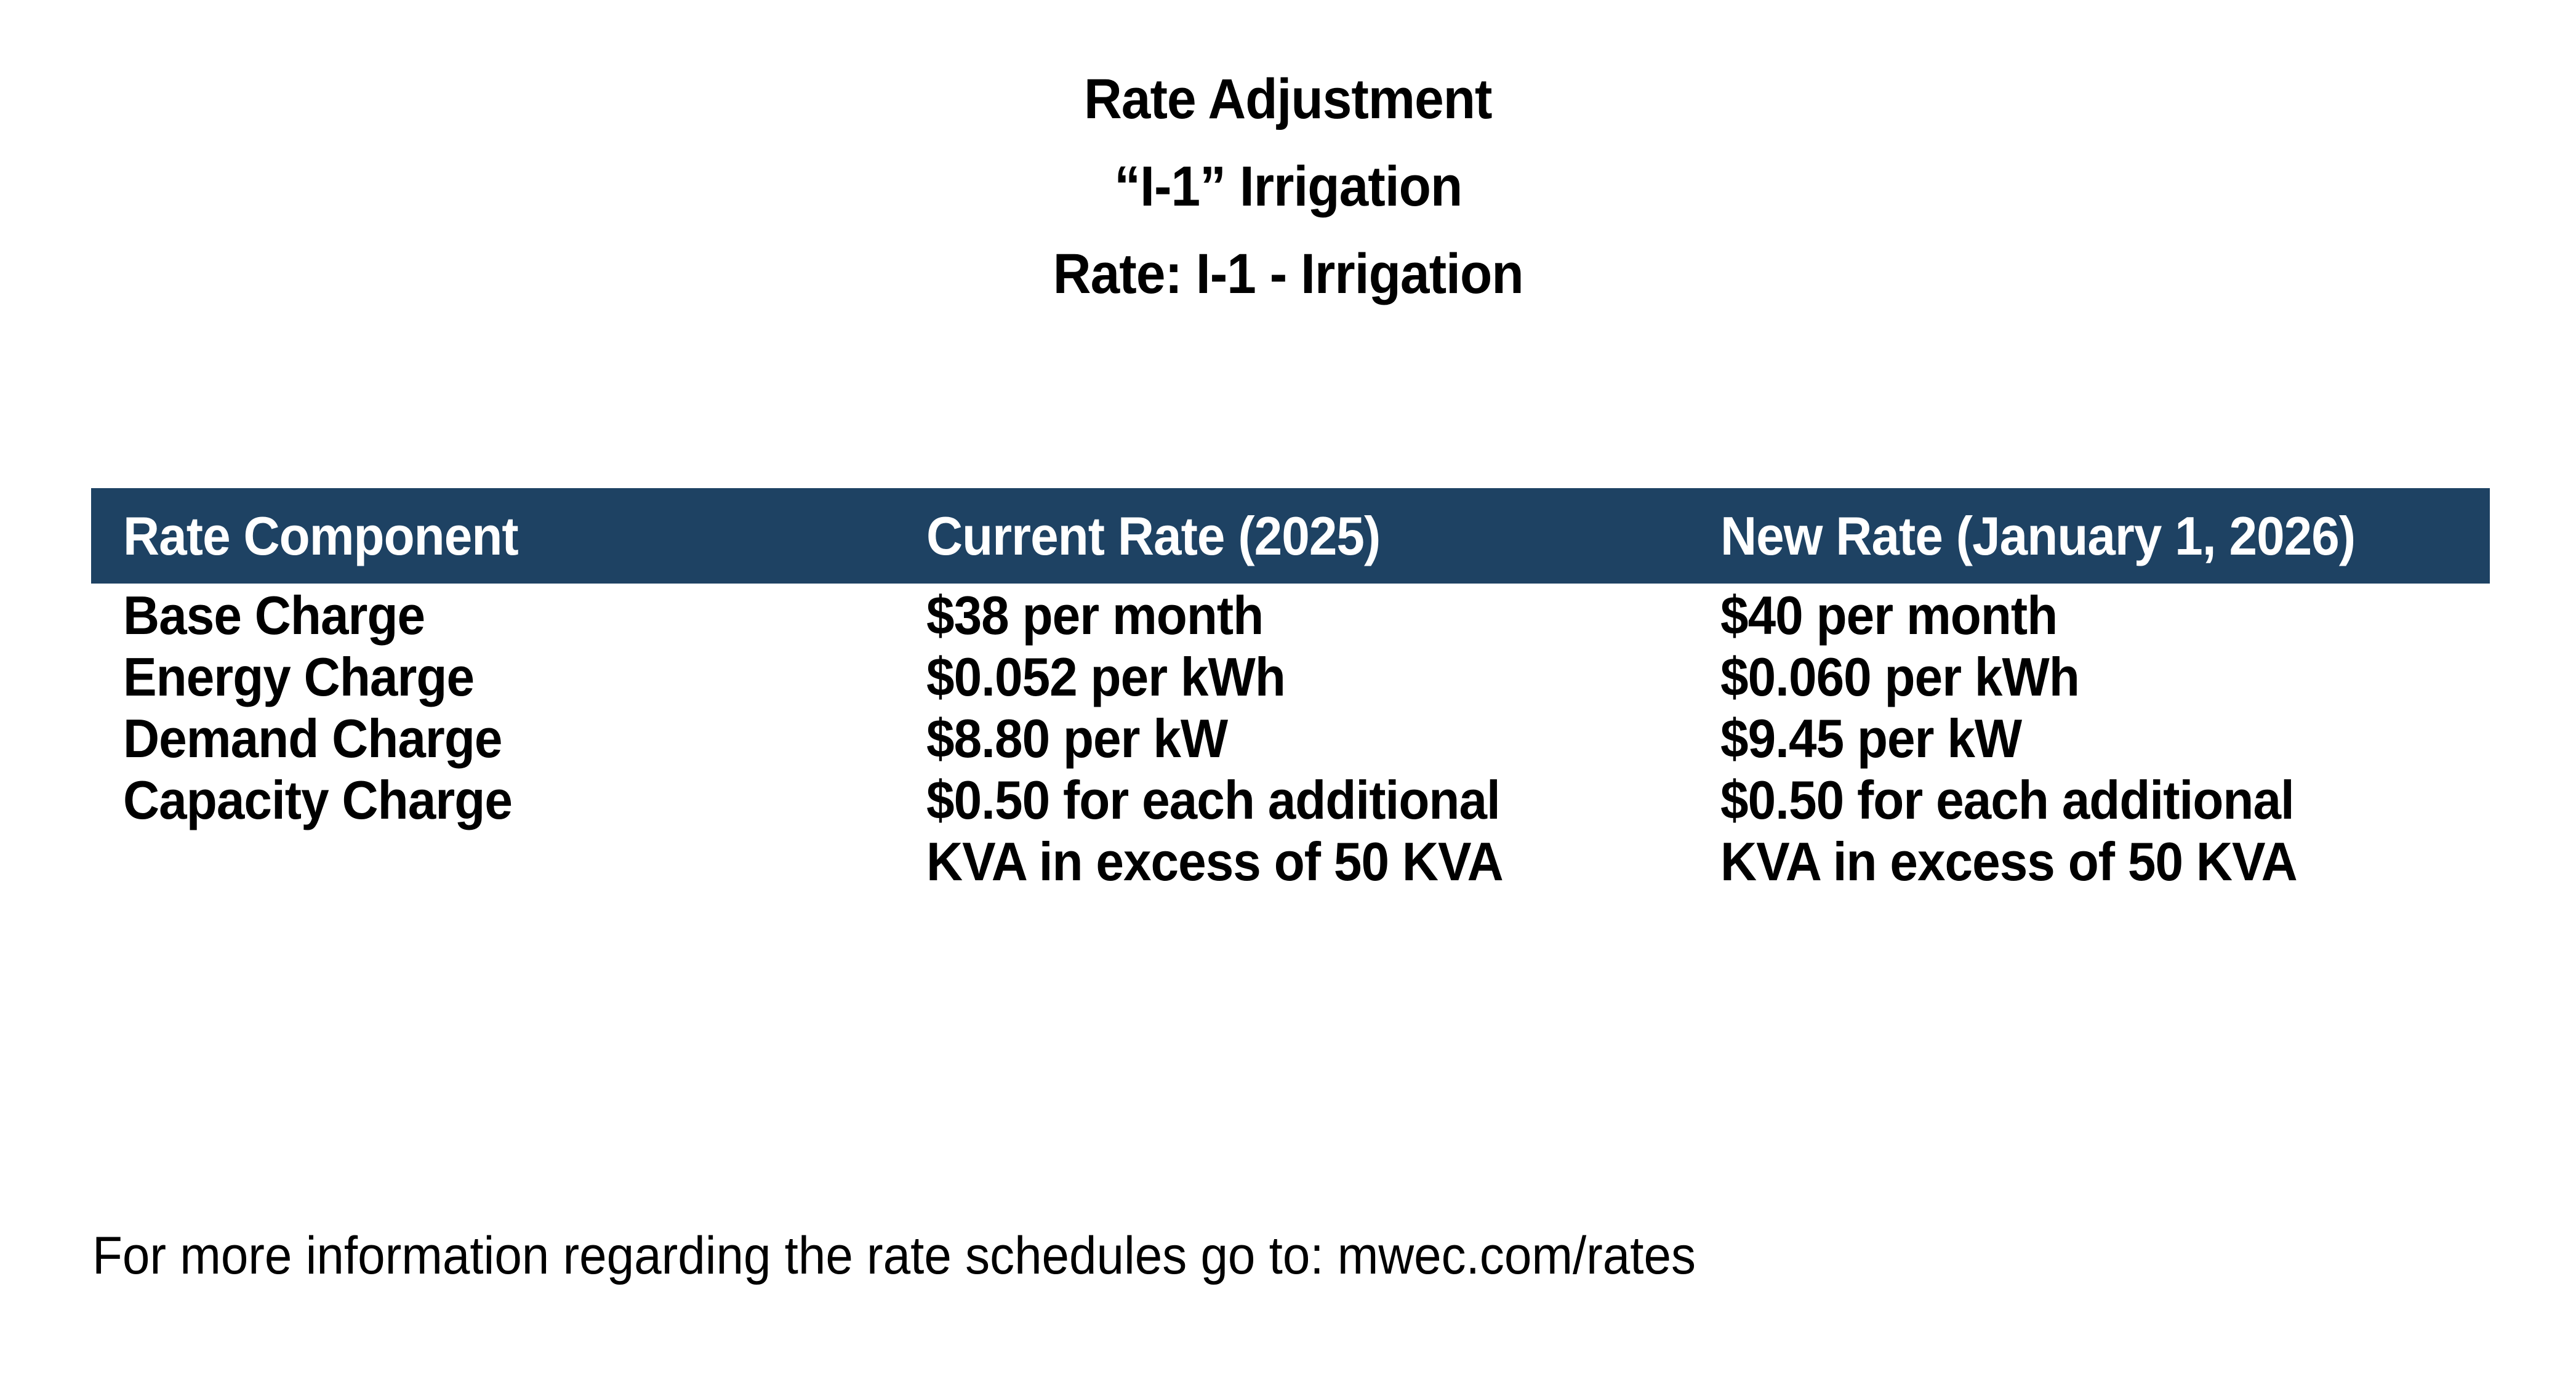 The height and width of the screenshot is (1385, 2576). Describe the element at coordinates (1095, 615) in the screenshot. I see `cell-current-rate: $38 per month` at that location.